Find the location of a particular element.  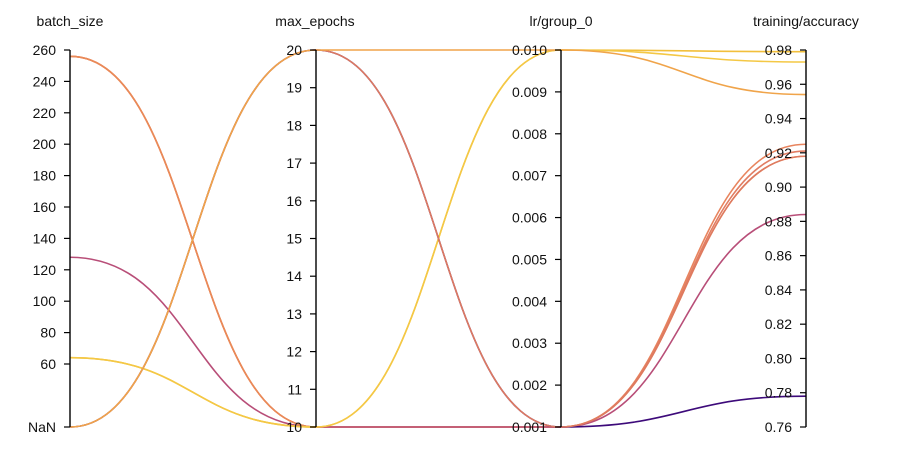

tick-label: NaN is located at coordinates (42, 427).